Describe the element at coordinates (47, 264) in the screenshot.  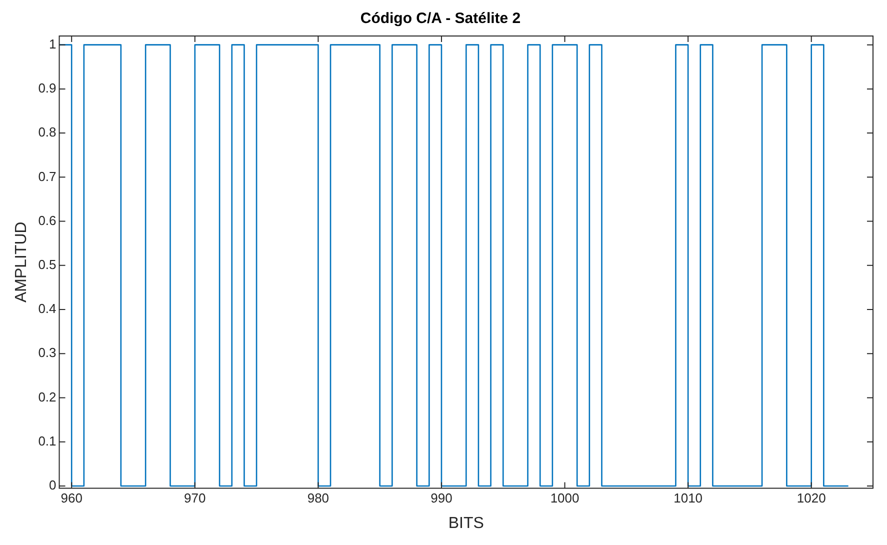
I see `y-tick-label: 0.5` at that location.